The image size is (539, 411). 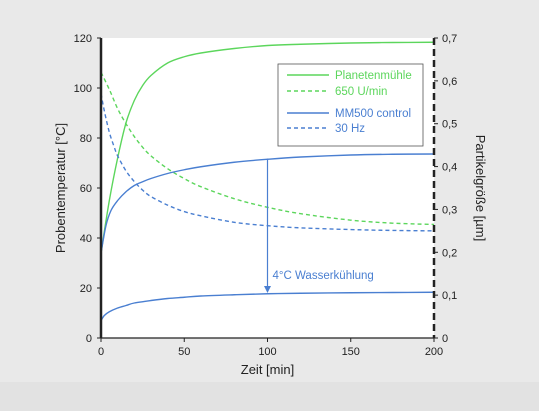 What do you see at coordinates (449, 82) in the screenshot?
I see `y-right-tick-label: 0,6` at bounding box center [449, 82].